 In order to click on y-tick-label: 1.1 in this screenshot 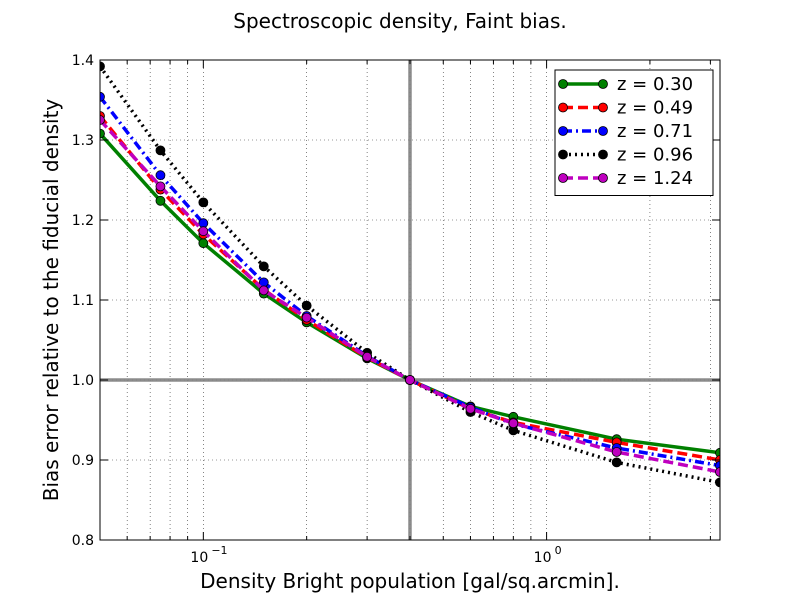, I will do `click(83, 301)`.